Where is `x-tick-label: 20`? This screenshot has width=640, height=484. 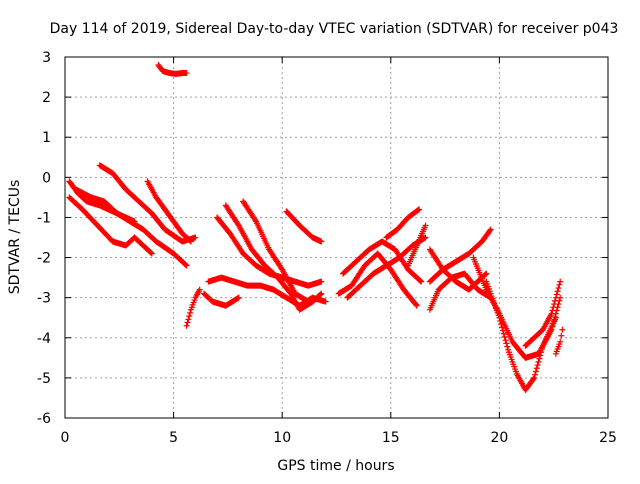 x-tick-label: 20 is located at coordinates (499, 438).